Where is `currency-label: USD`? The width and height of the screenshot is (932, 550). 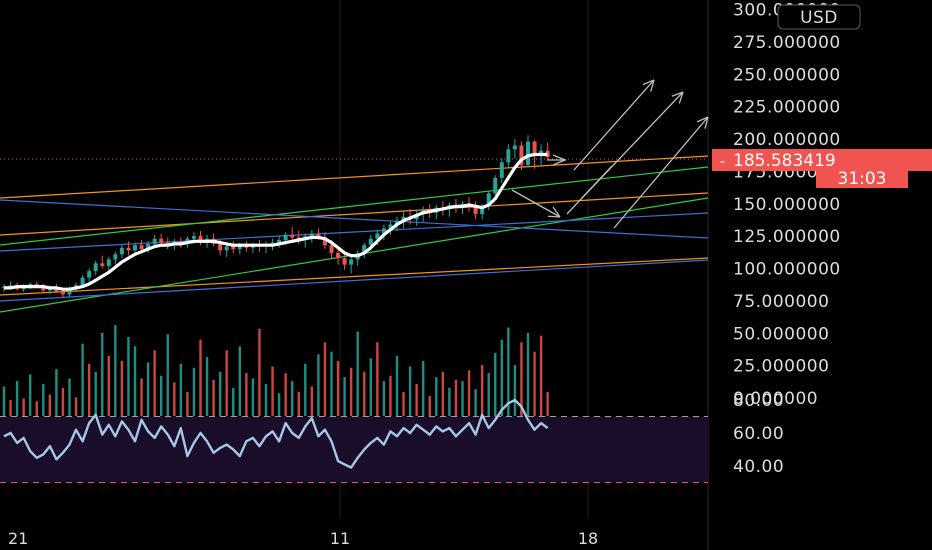
currency-label: USD is located at coordinates (819, 18).